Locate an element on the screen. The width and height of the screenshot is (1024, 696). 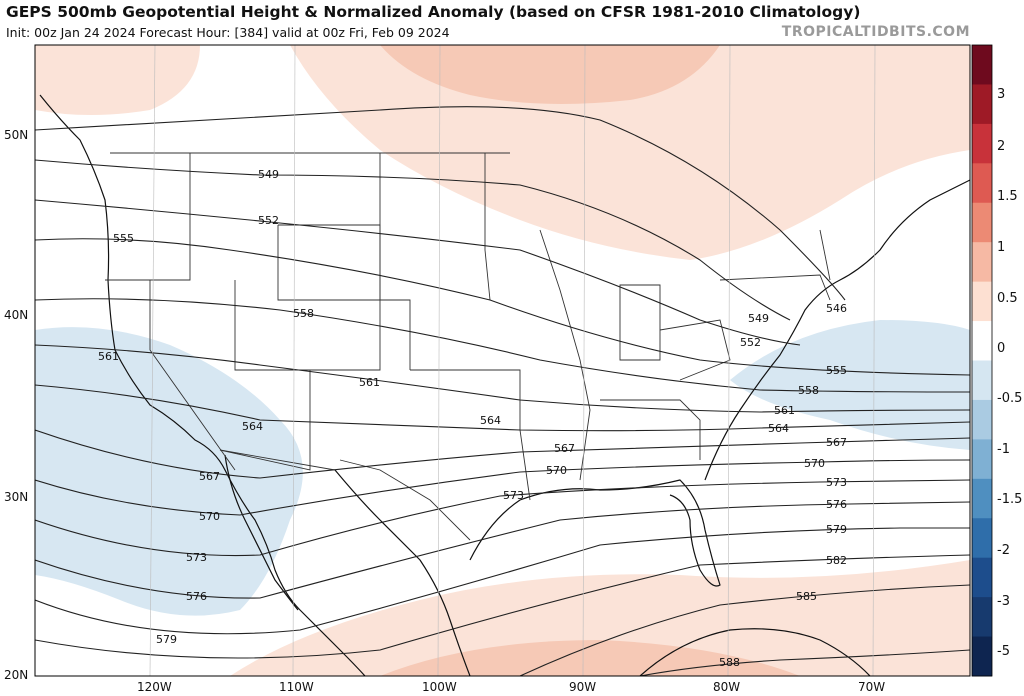
colorbar-label-neg-2: -2 is located at coordinates (1003, 550).